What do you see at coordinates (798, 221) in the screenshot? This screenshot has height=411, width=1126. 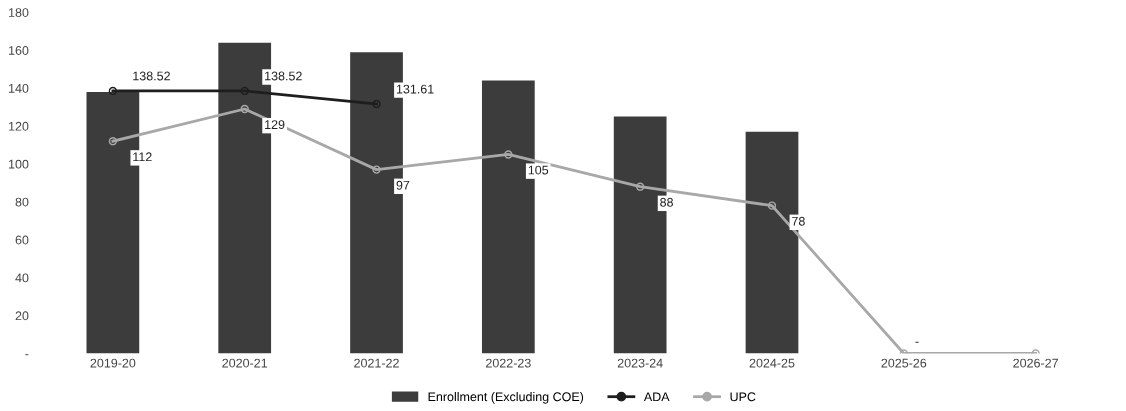 I see `data-label: 78` at bounding box center [798, 221].